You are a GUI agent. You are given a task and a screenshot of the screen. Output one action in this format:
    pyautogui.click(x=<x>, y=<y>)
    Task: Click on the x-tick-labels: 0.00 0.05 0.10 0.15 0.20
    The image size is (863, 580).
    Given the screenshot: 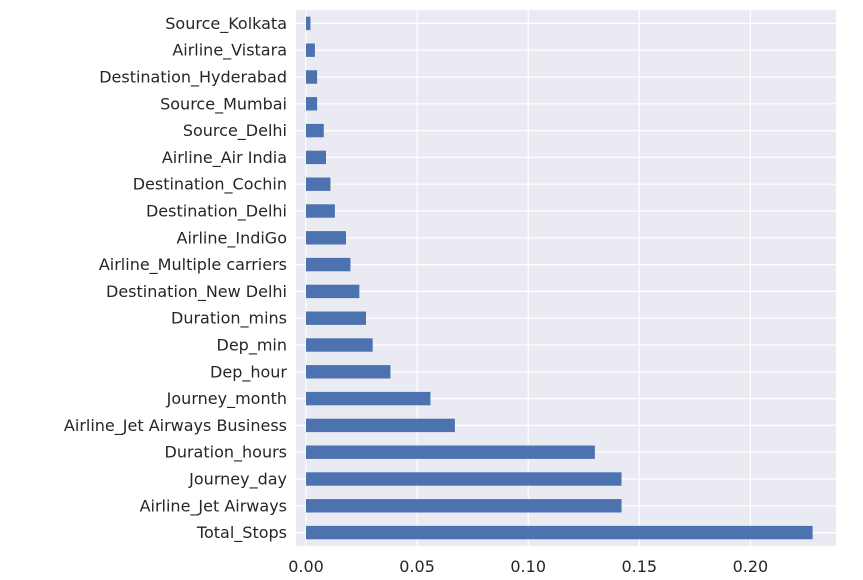 What is the action you would take?
    pyautogui.click(x=528, y=566)
    